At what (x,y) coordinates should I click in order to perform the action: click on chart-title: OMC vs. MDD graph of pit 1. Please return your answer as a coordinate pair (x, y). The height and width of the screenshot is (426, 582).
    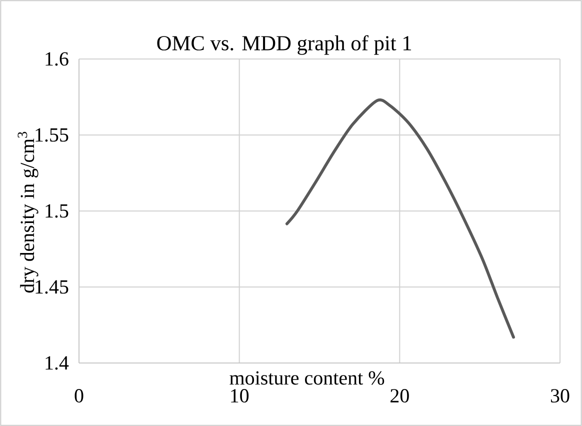
    Looking at the image, I should click on (284, 45).